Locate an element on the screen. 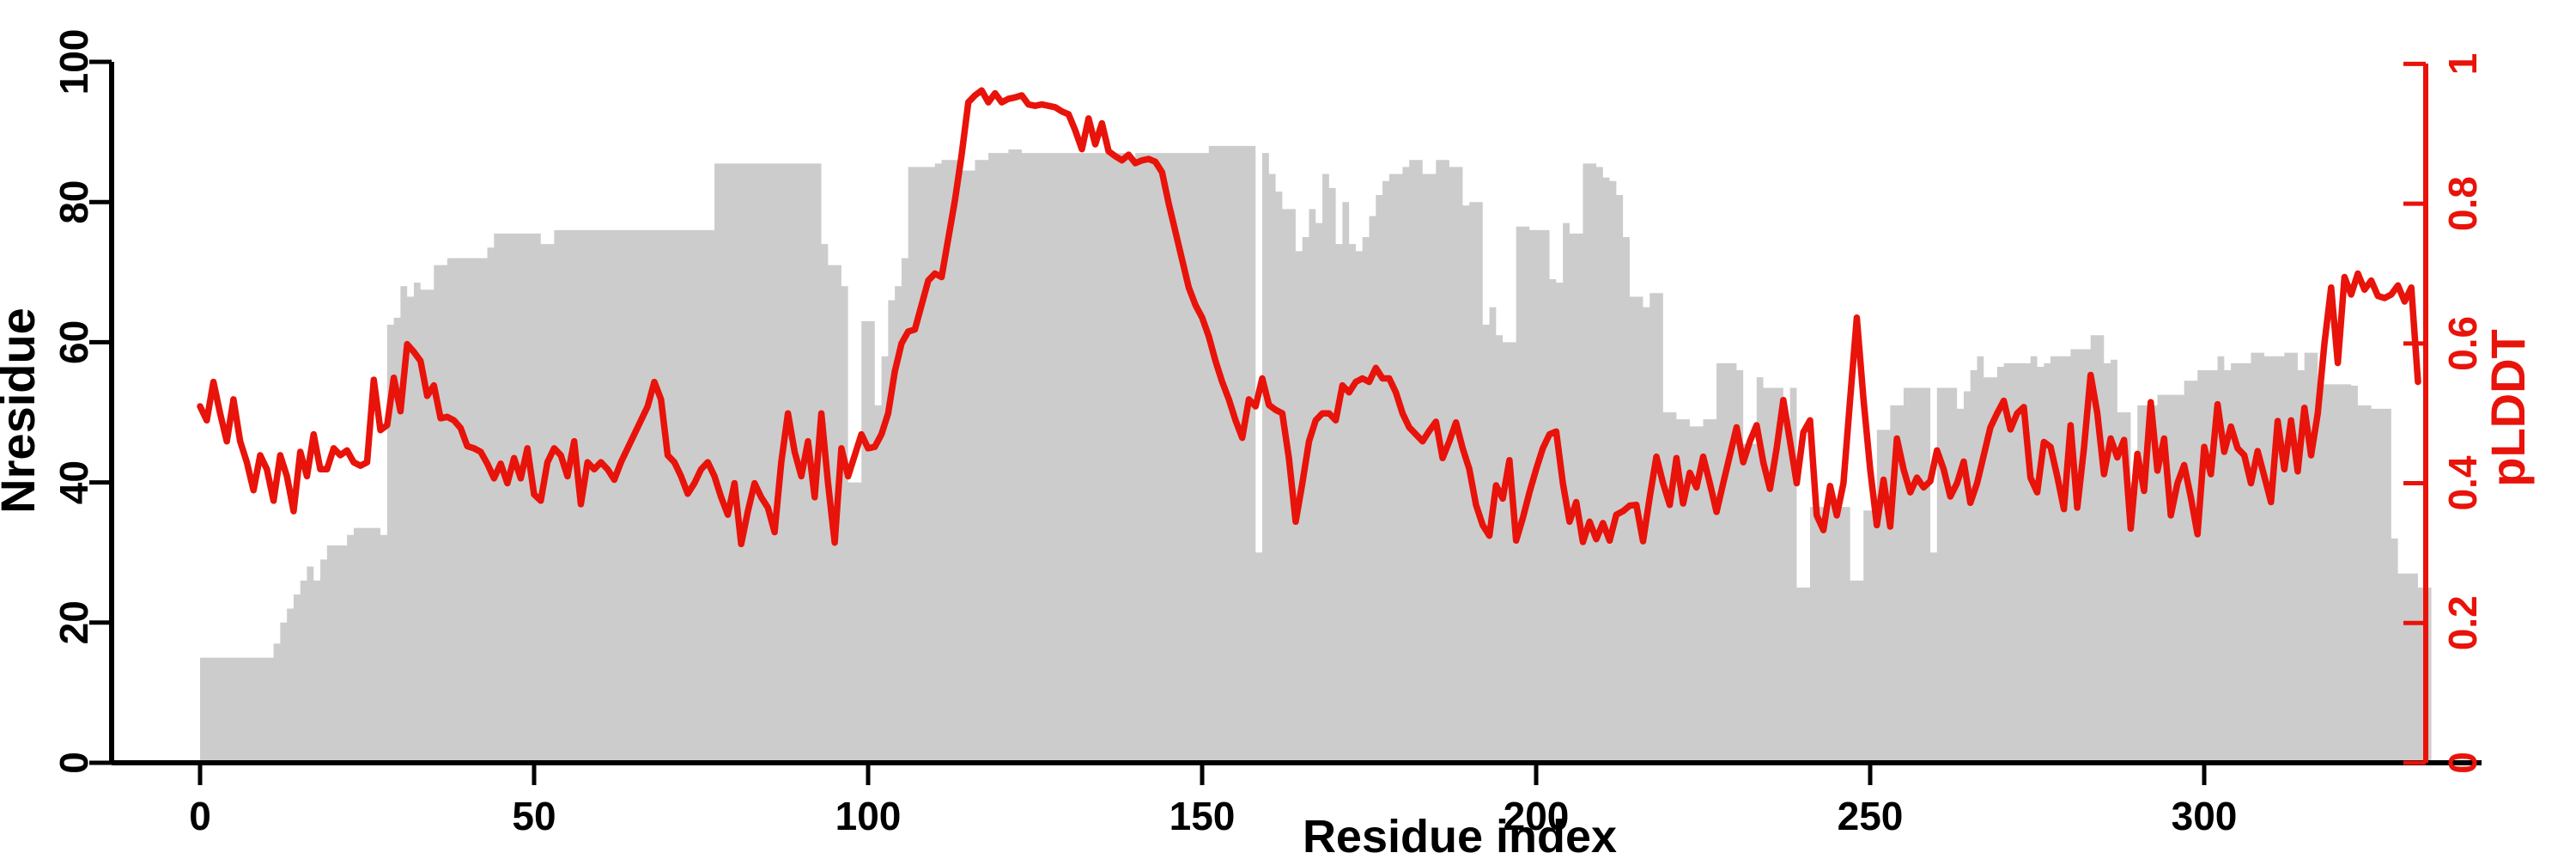  x-axis-title: Residue index is located at coordinates (1460, 835).